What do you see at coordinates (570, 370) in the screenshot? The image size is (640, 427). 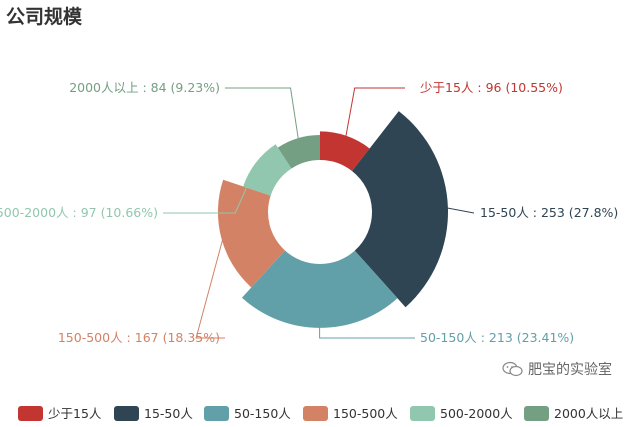 I see `watermark-text: 肥宝的实验室` at bounding box center [570, 370].